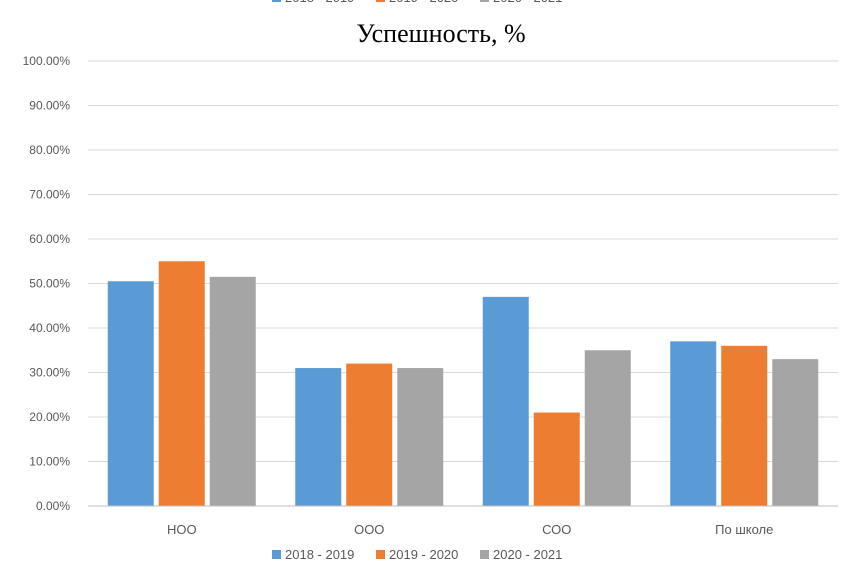  Describe the element at coordinates (369, 529) in the screenshot. I see `category-label: ООО` at that location.